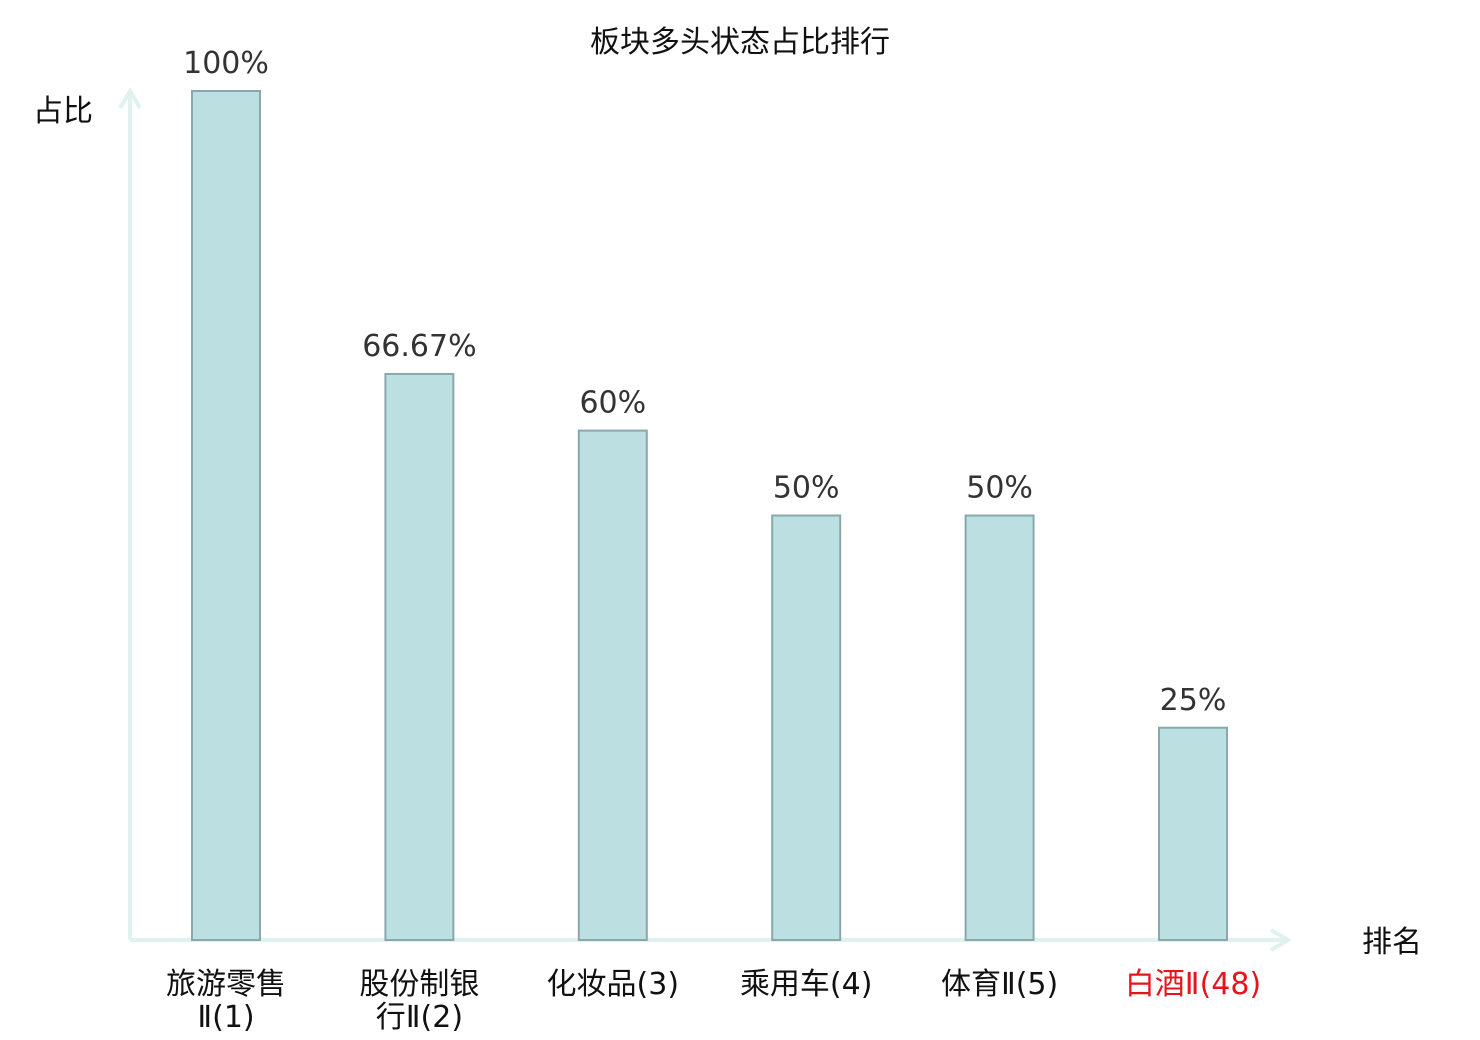 This screenshot has width=1480, height=1040. What do you see at coordinates (419, 346) in the screenshot?
I see `value-label: 66.67%` at bounding box center [419, 346].